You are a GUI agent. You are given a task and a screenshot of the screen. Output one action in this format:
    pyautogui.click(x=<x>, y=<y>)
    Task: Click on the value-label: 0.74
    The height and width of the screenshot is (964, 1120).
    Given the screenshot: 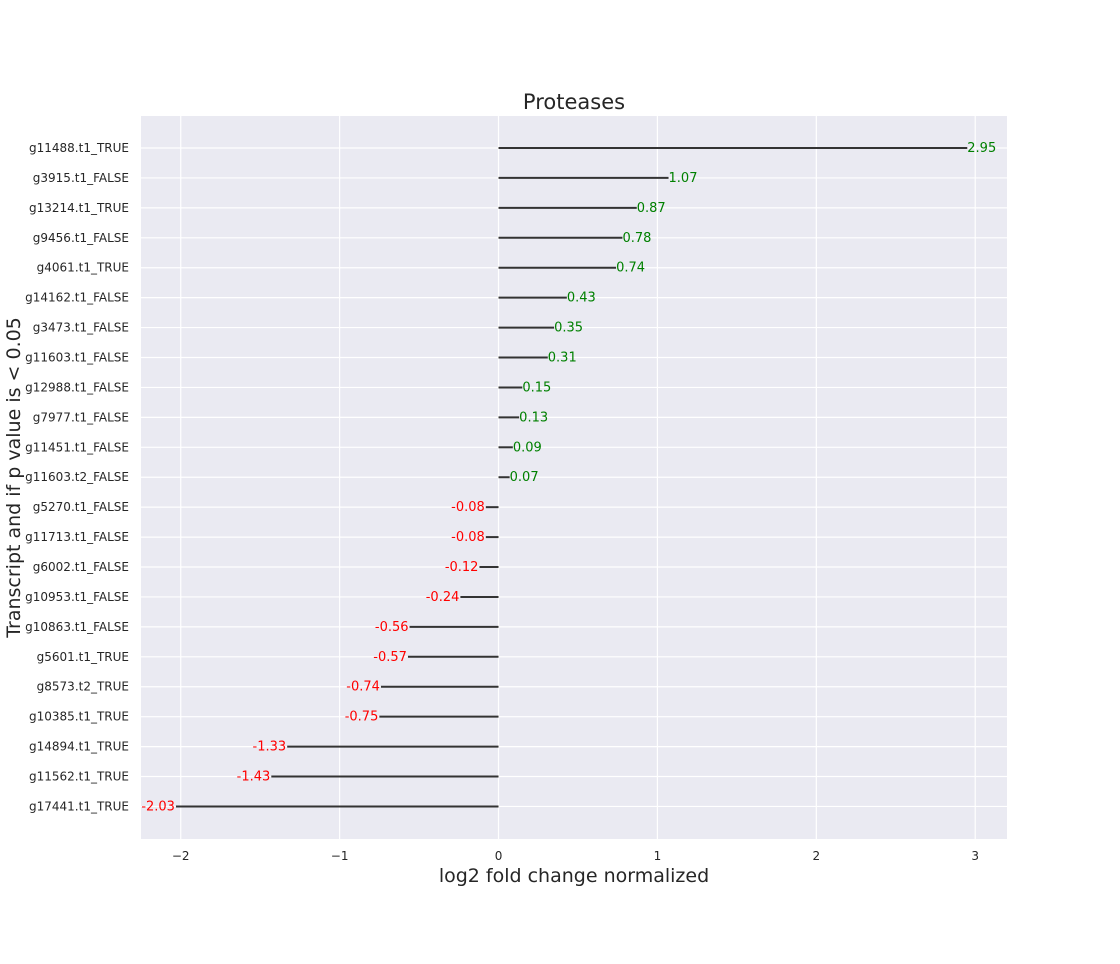 What is the action you would take?
    pyautogui.click(x=630, y=268)
    